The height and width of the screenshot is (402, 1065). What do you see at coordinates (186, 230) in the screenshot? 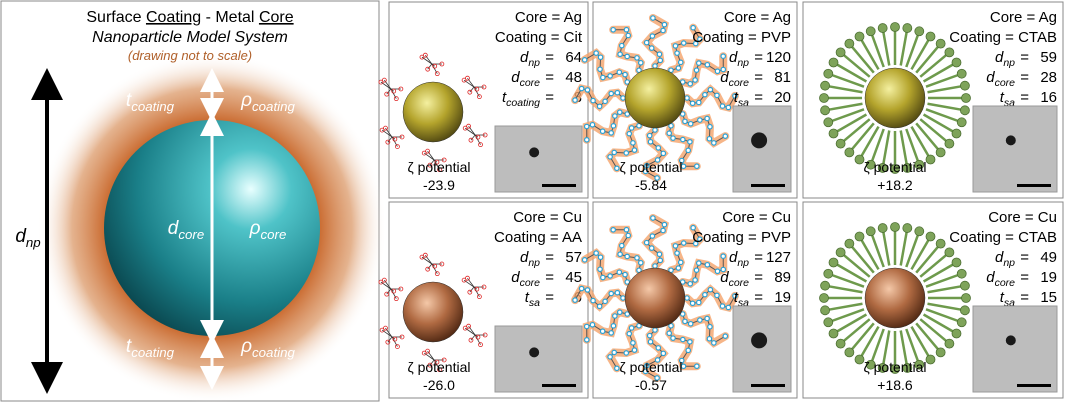
I see `model-label: dcore` at bounding box center [186, 230].